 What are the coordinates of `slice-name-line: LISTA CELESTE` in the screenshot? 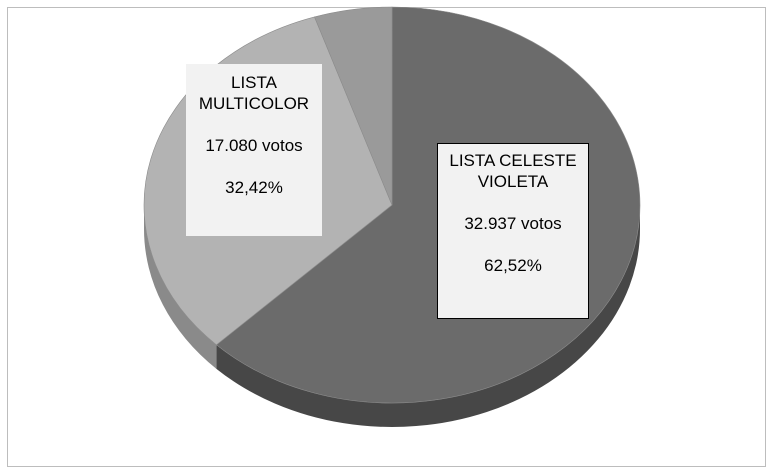 It's located at (513, 160).